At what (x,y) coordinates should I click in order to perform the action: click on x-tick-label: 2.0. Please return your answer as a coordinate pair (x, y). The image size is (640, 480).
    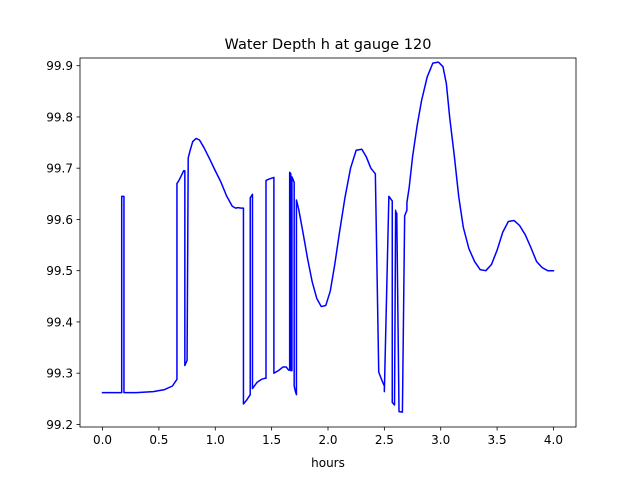
    Looking at the image, I should click on (327, 440).